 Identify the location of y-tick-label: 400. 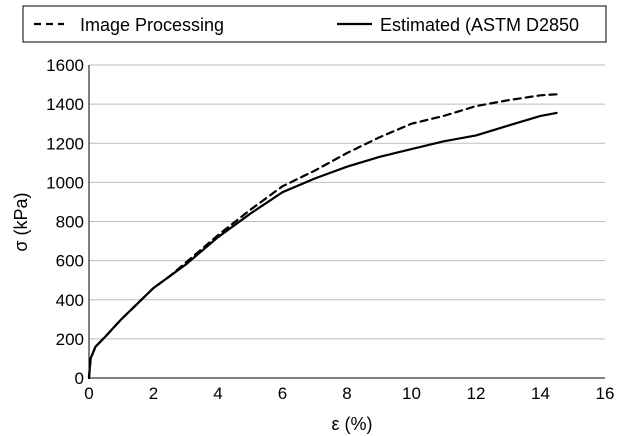
(70, 300).